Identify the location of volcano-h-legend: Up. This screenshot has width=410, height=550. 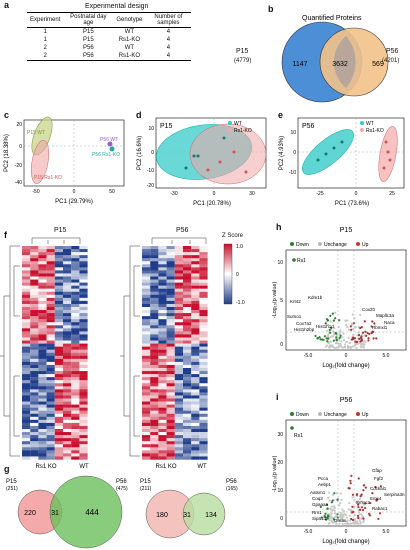
(365, 245).